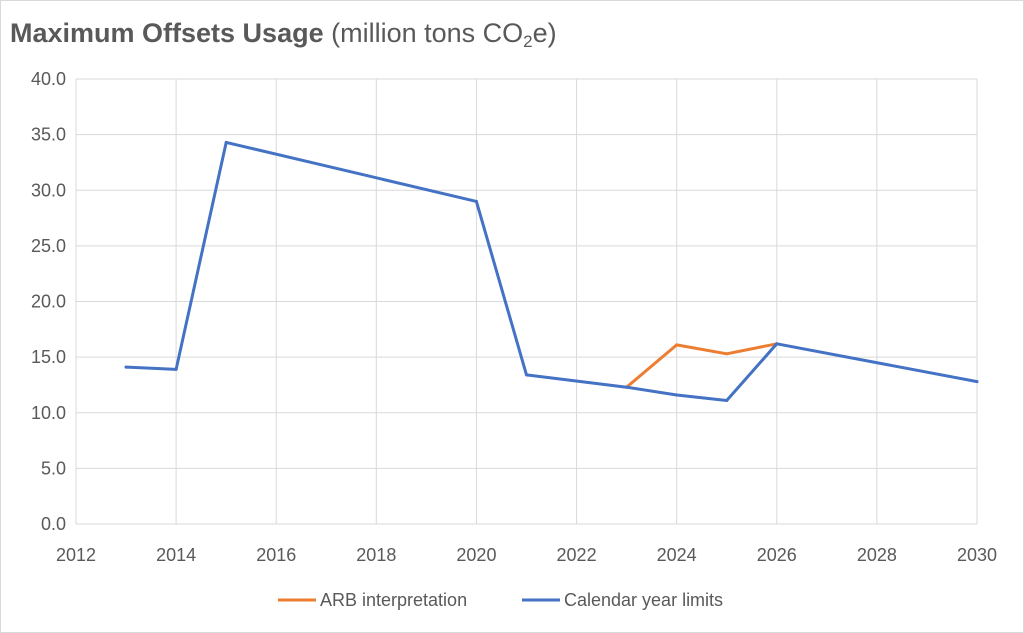 The image size is (1024, 633). What do you see at coordinates (393, 600) in the screenshot?
I see `legend-label: ARB interpretation` at bounding box center [393, 600].